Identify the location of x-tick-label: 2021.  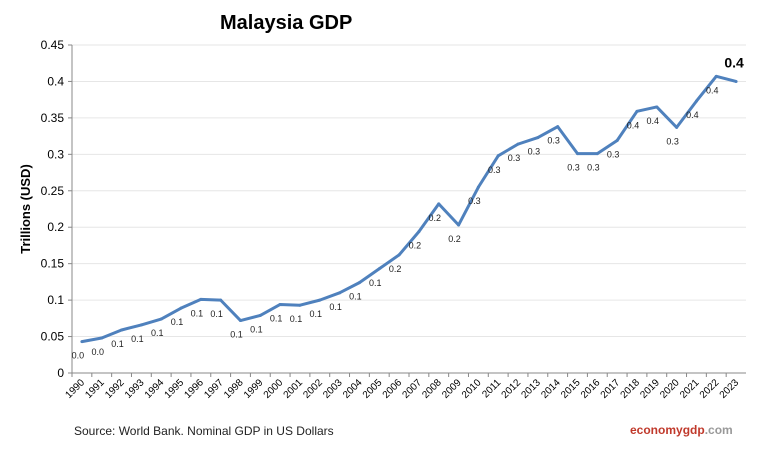
(690, 389).